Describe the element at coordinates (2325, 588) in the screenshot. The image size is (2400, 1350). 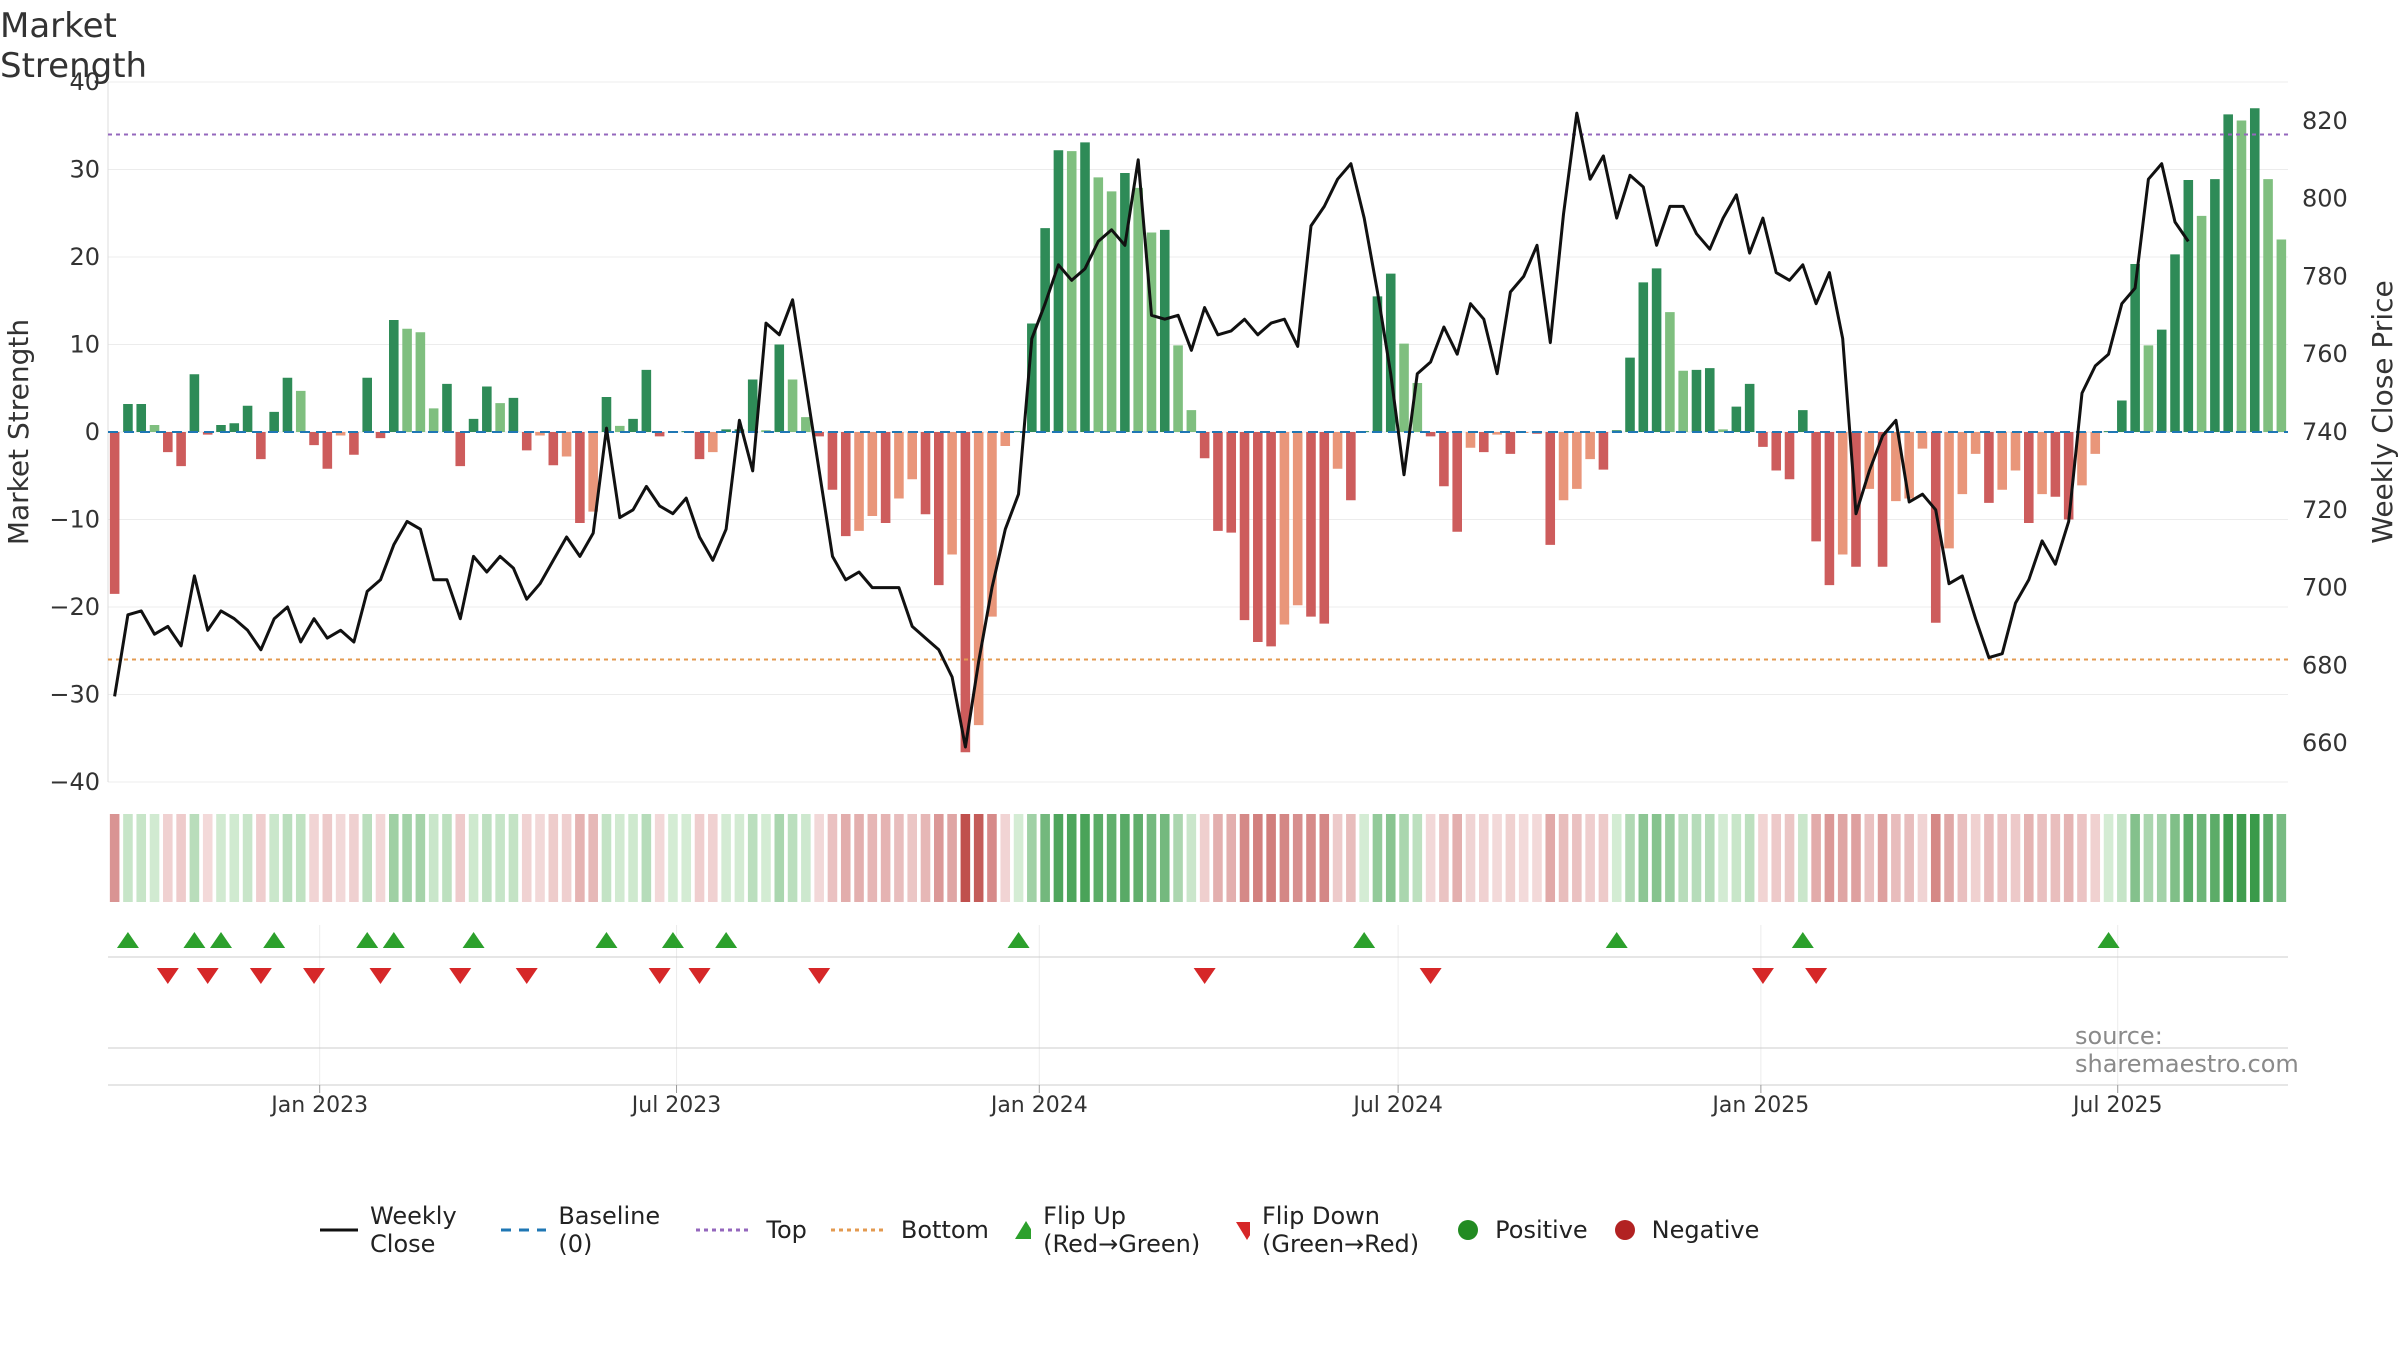
I see `y-right-tick-label: 700` at that location.